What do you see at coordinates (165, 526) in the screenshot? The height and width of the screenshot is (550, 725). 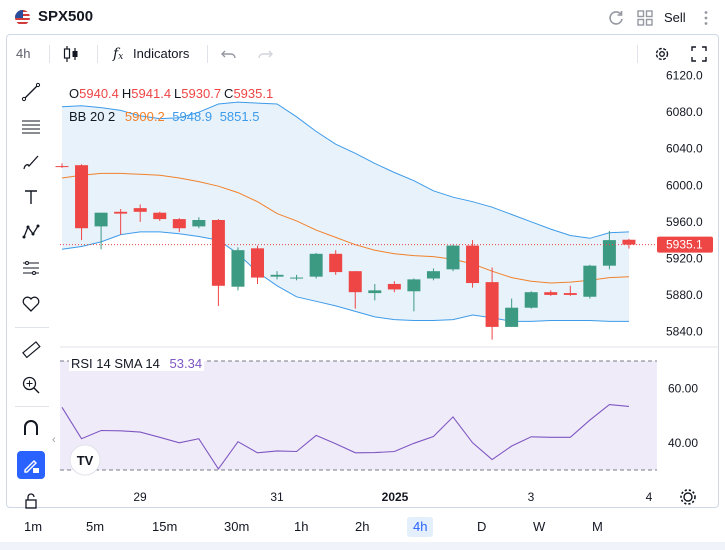 I see `timeframe-15m: 15m` at bounding box center [165, 526].